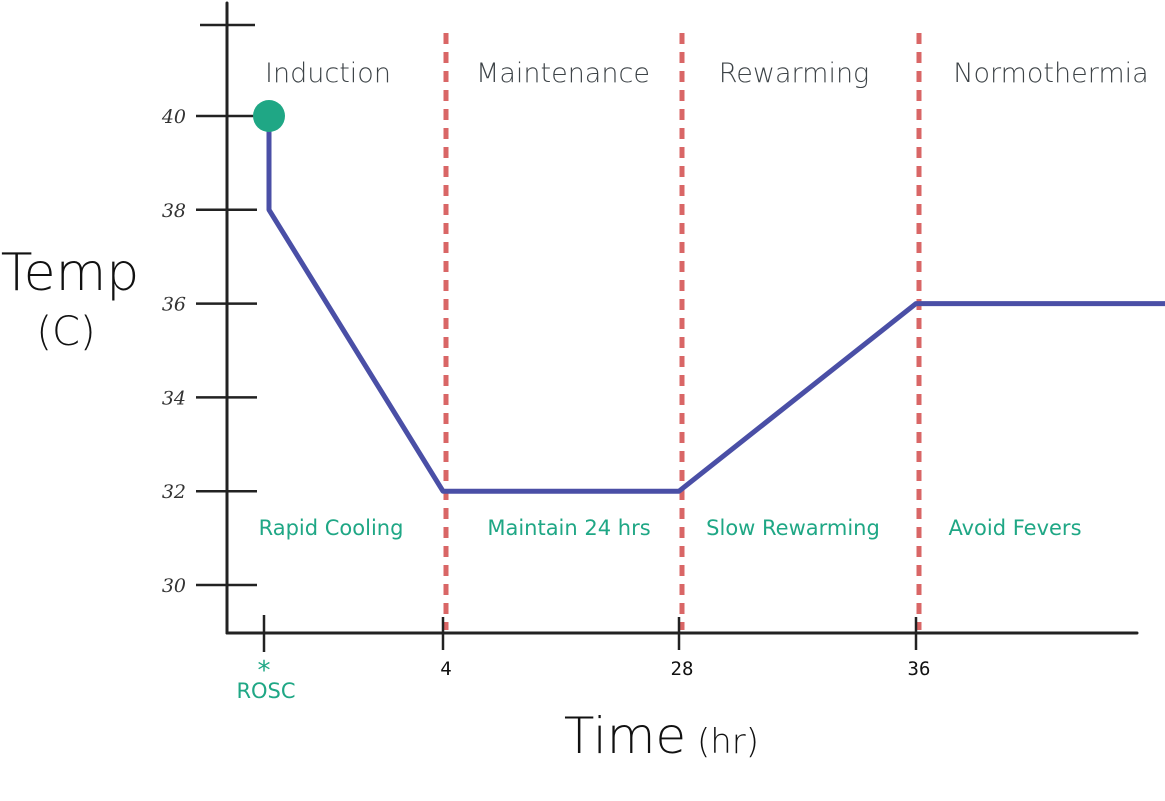 This screenshot has height=801, width=1165. I want to click on phase-note-normothermia: Avoid Fevers, so click(1014, 528).